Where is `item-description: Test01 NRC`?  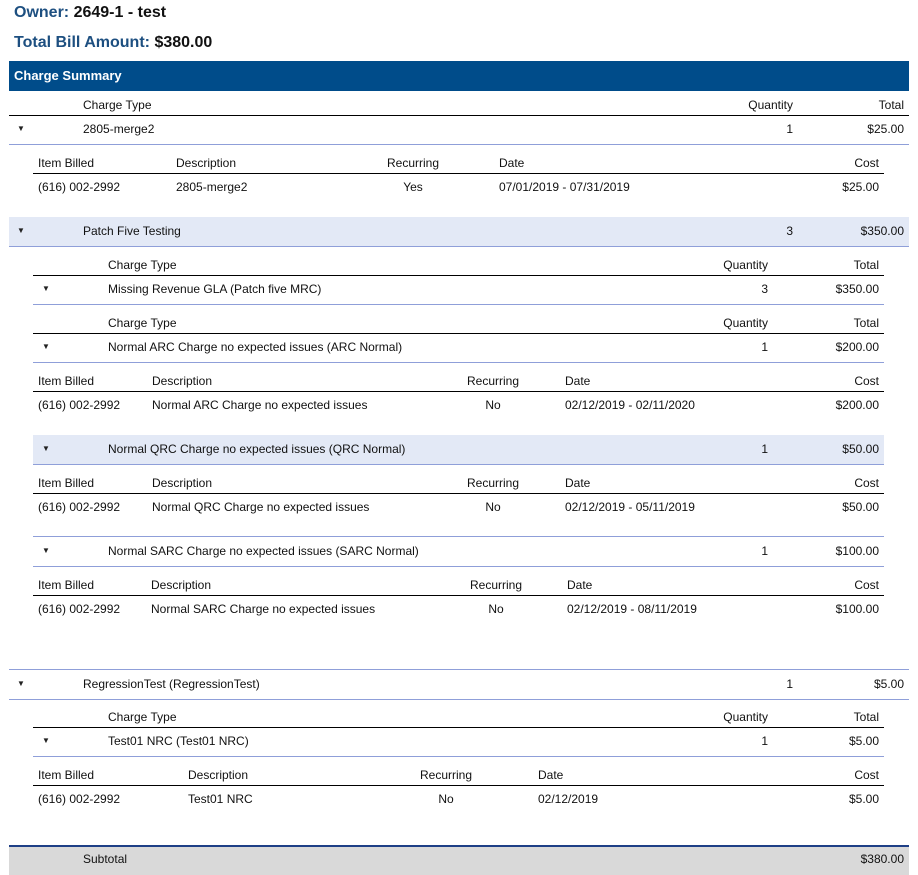 item-description: Test01 NRC is located at coordinates (220, 799).